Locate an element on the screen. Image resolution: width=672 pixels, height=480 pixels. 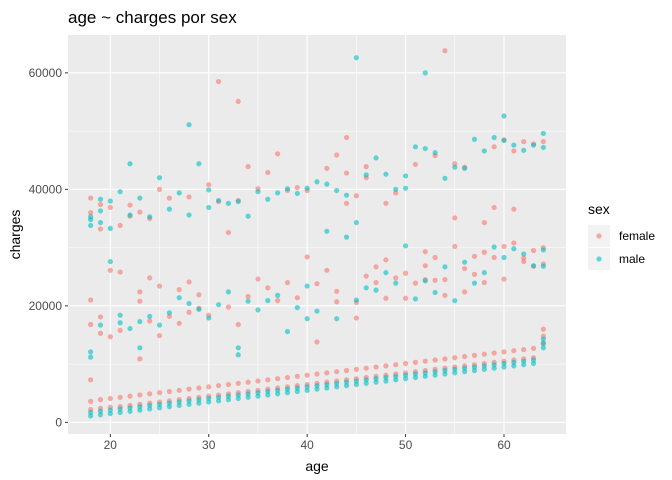
x-axis: 20 30 40 50 60 is located at coordinates (307, 443).